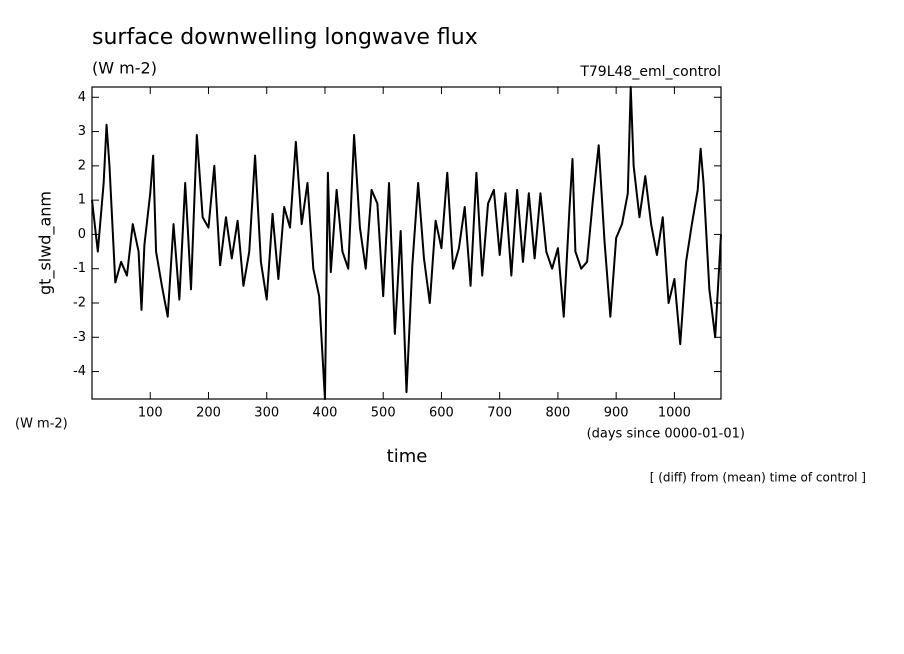 The image size is (904, 654). Describe the element at coordinates (558, 413) in the screenshot. I see `x-tick-label: 800` at that location.